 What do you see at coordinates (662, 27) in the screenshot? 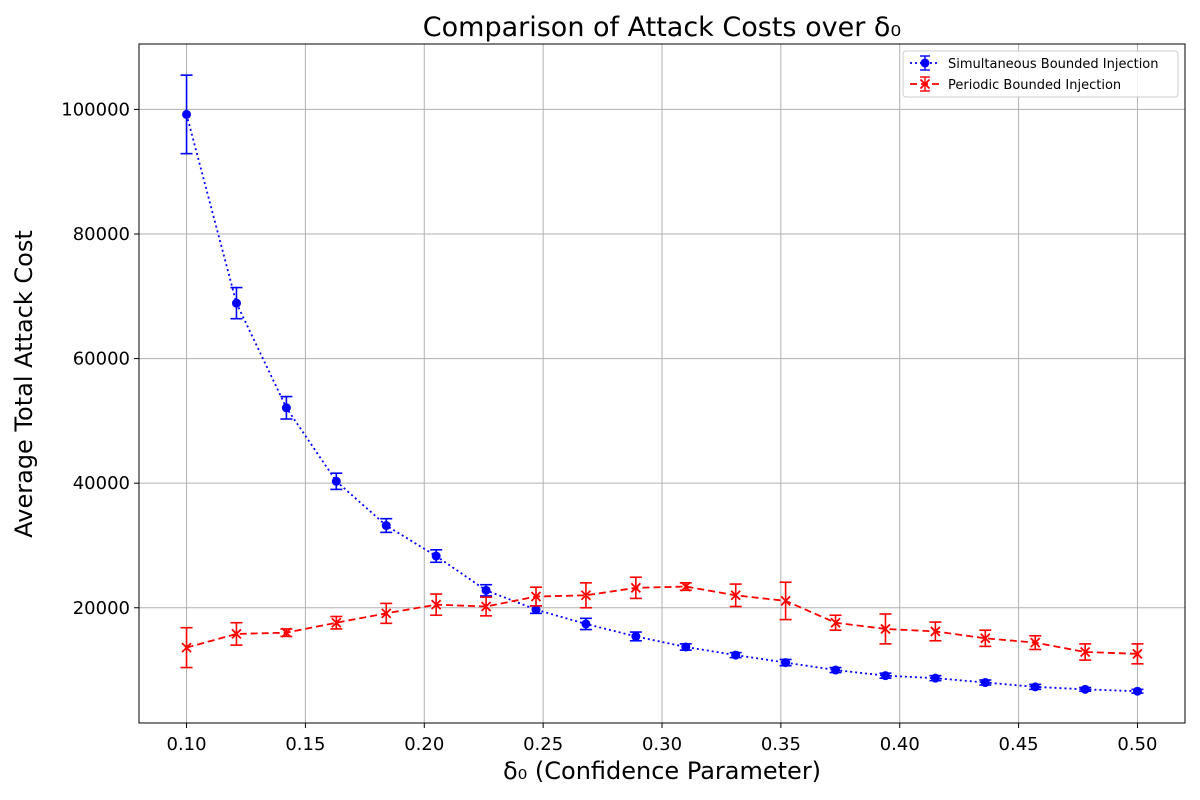
I see `chart-title: Comparison of Attack Costs over δ₀` at bounding box center [662, 27].